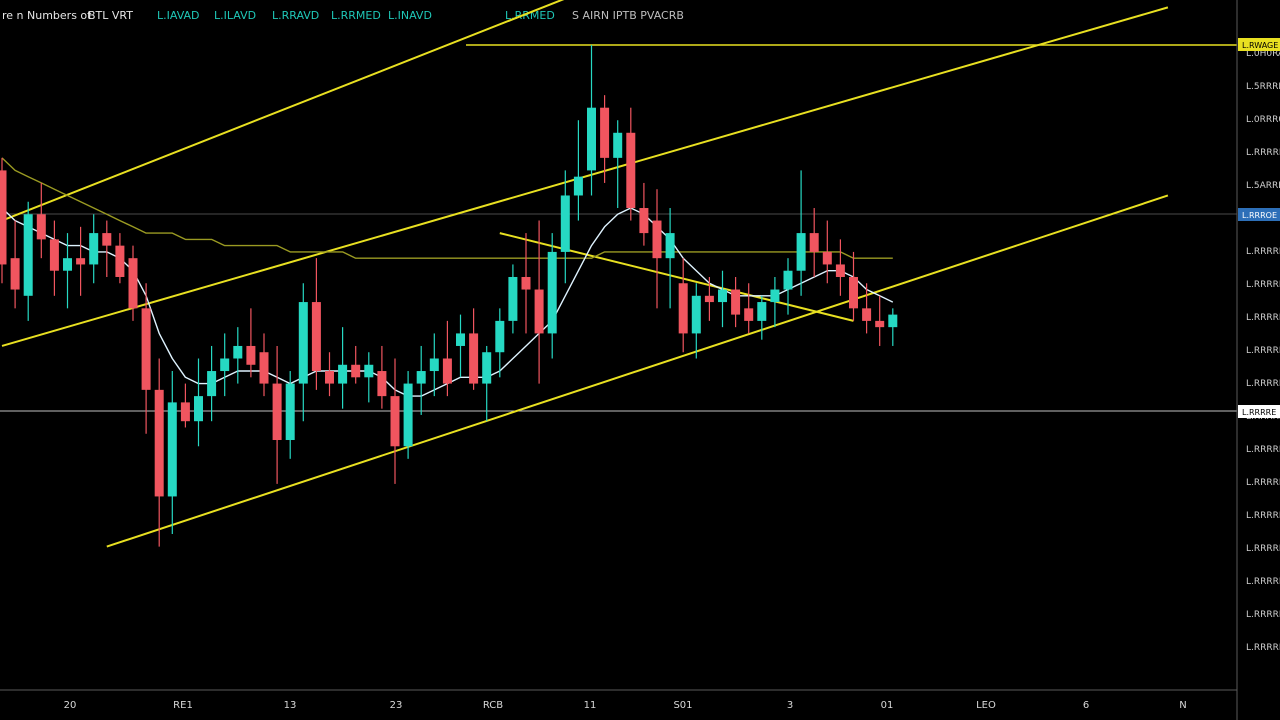  Describe the element at coordinates (1263, 54) in the screenshot. I see `price-tick-label: L.0H0RA` at that location.